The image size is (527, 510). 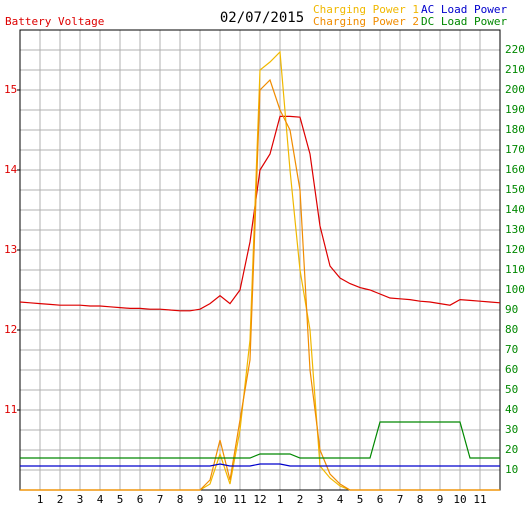 What do you see at coordinates (511, 469) in the screenshot?
I see `y2-tick-label: 10` at bounding box center [511, 469].